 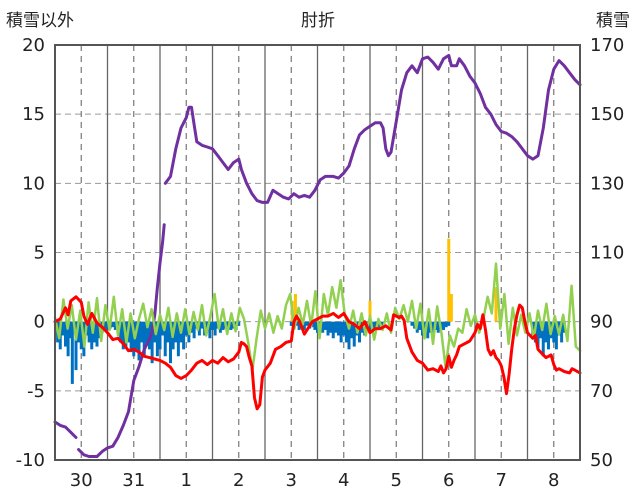 What do you see at coordinates (553, 480) in the screenshot?
I see `x-tick-label: 8` at bounding box center [553, 480].